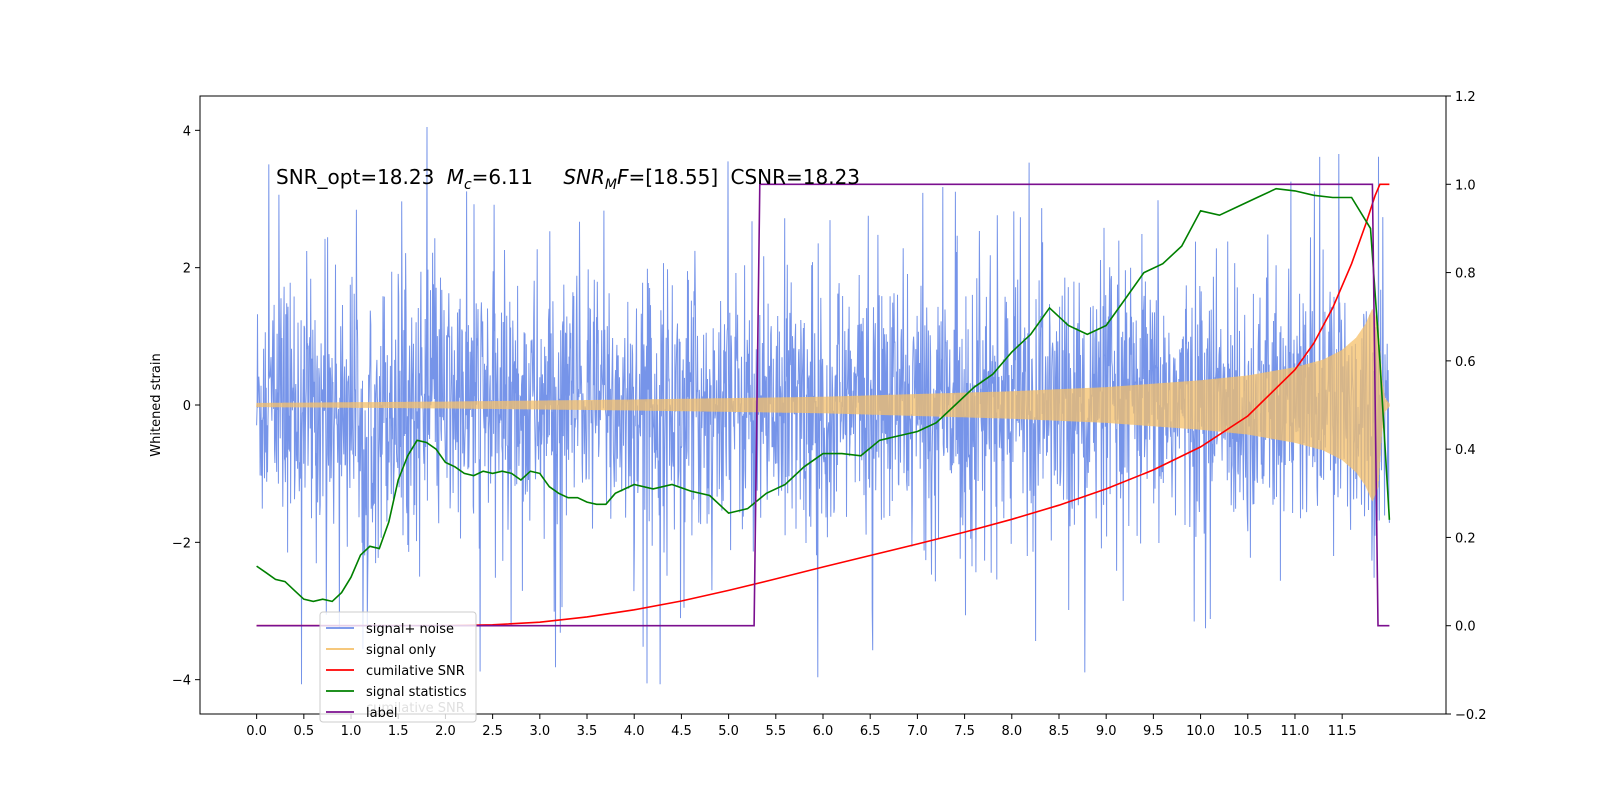 The image size is (1600, 804). I want to click on right-tick-label: −0.2, so click(1471, 715).